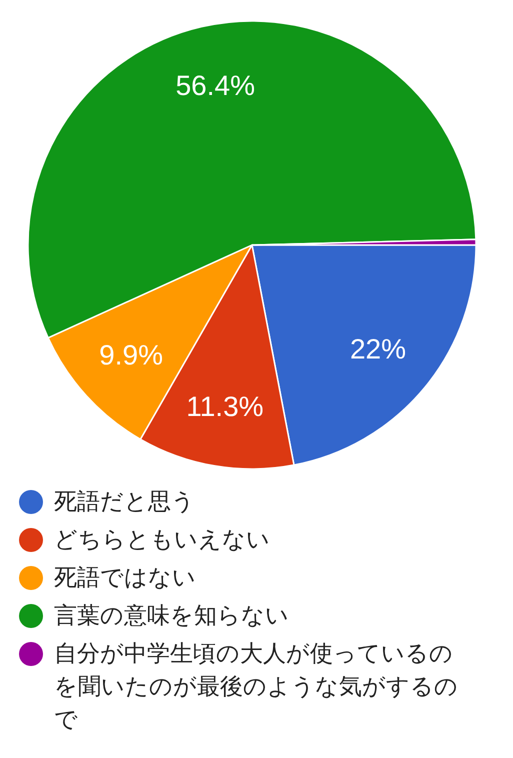 This screenshot has height=758, width=513. Describe the element at coordinates (125, 501) in the screenshot. I see `legend-label: 死語だと思う` at that location.